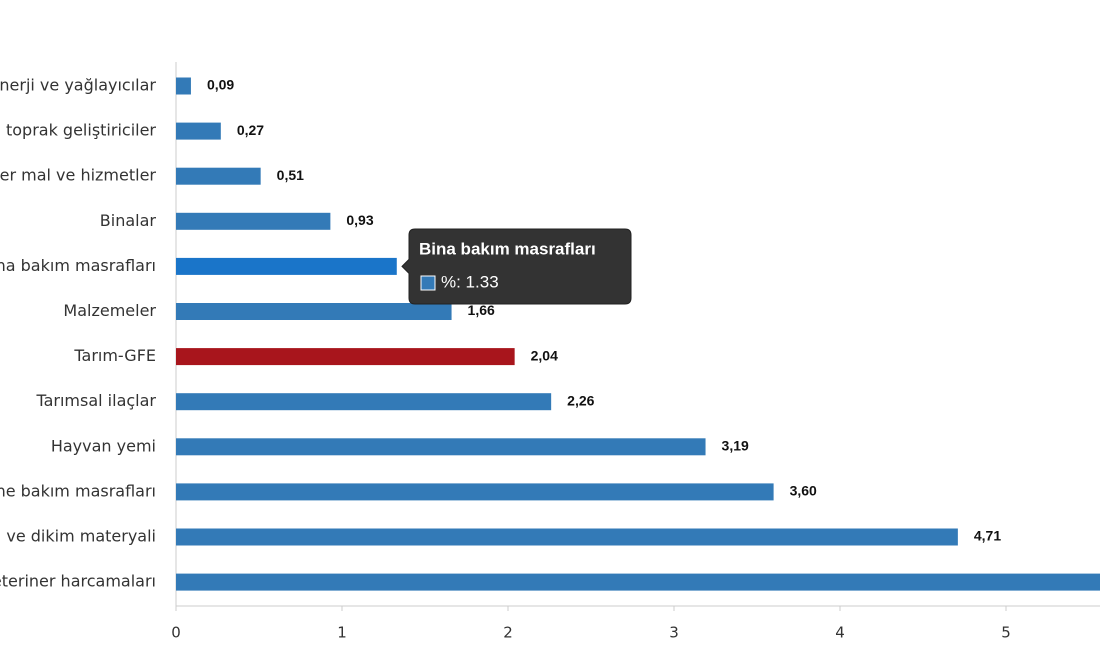  What do you see at coordinates (78, 490) in the screenshot?
I see `category-label: ne bakım masrafları` at bounding box center [78, 490].